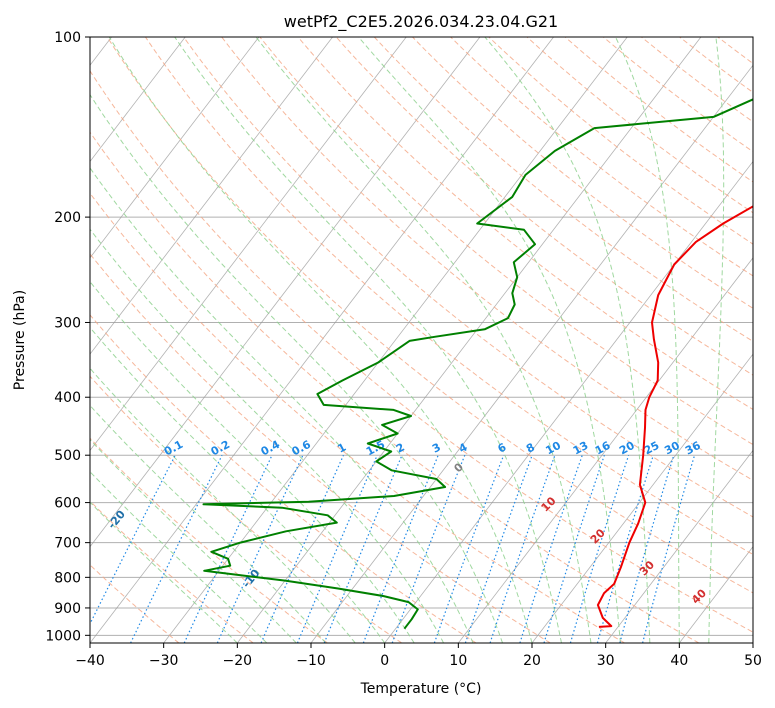  What do you see at coordinates (164, 661) in the screenshot?
I see `x-tick-label: −30` at bounding box center [164, 661].